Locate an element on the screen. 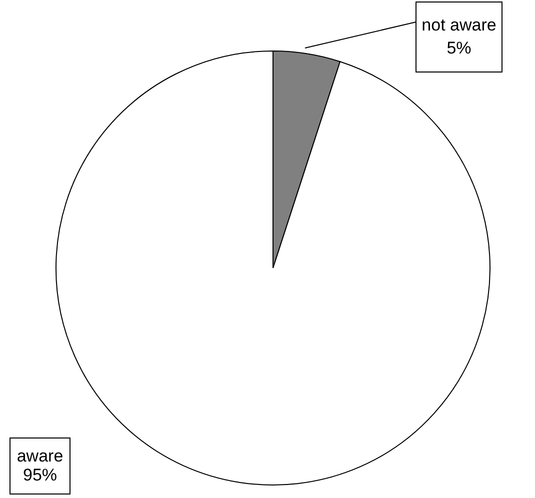  slice-label: not aware is located at coordinates (459, 24).